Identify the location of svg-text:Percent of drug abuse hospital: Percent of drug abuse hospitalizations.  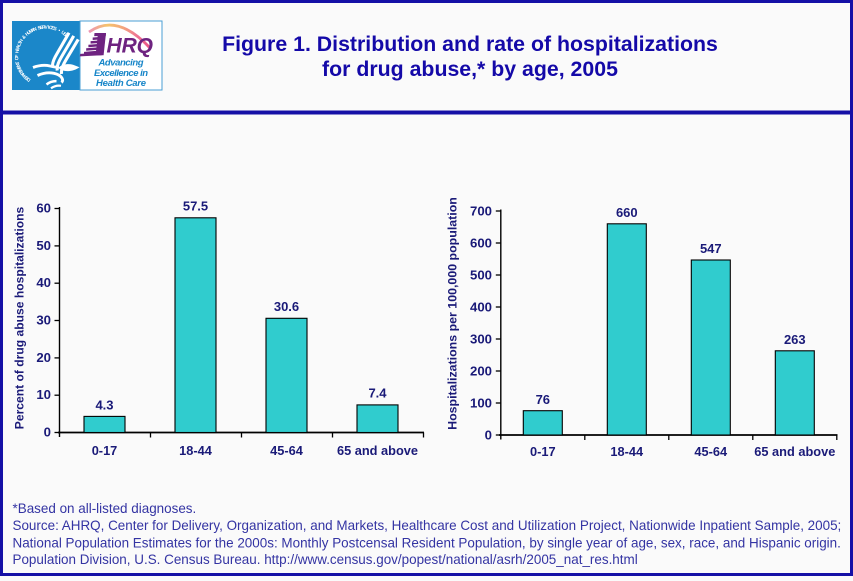
(20, 318).